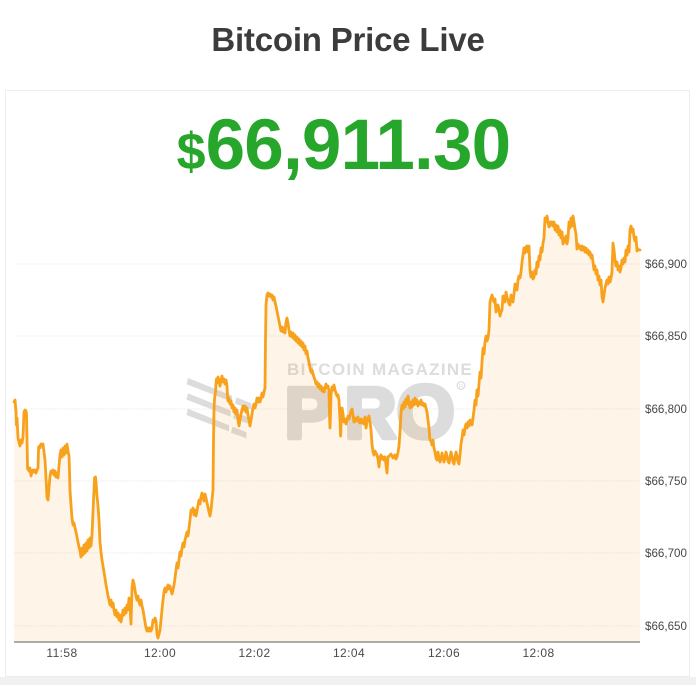 The width and height of the screenshot is (696, 685). What do you see at coordinates (666, 553) in the screenshot?
I see `svg-text: $66,700` at bounding box center [666, 553].